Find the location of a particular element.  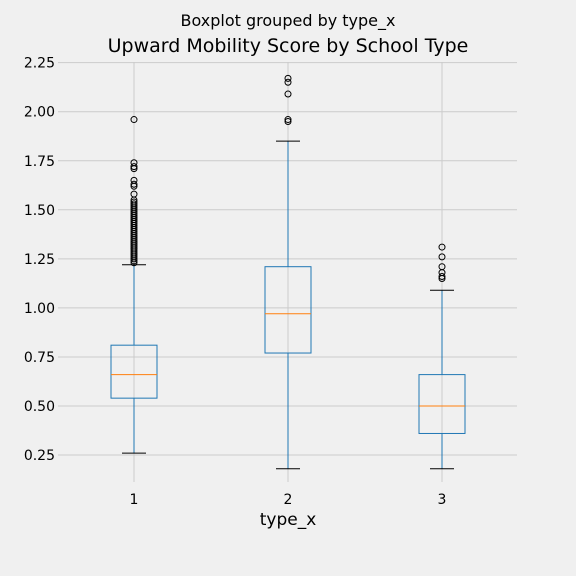

y-axis-ticks: 0.25 0.50 0.75 1.00 1.25 1.50 1.75 2.00 2.25 is located at coordinates (39, 260).